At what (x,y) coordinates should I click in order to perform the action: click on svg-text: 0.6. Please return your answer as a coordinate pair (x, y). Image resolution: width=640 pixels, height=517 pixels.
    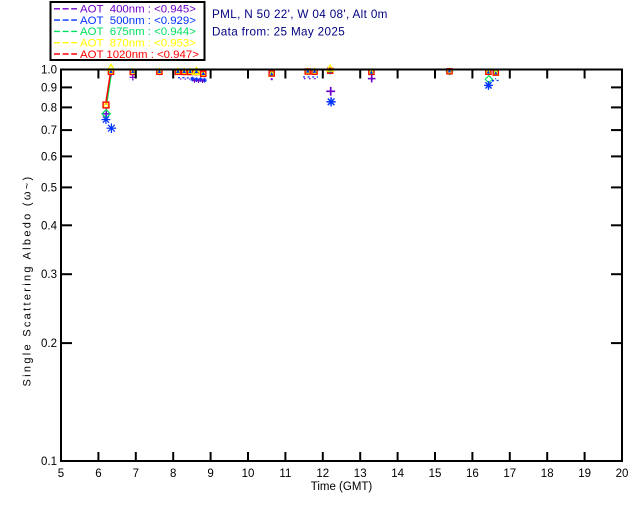
    Looking at the image, I should click on (49, 157).